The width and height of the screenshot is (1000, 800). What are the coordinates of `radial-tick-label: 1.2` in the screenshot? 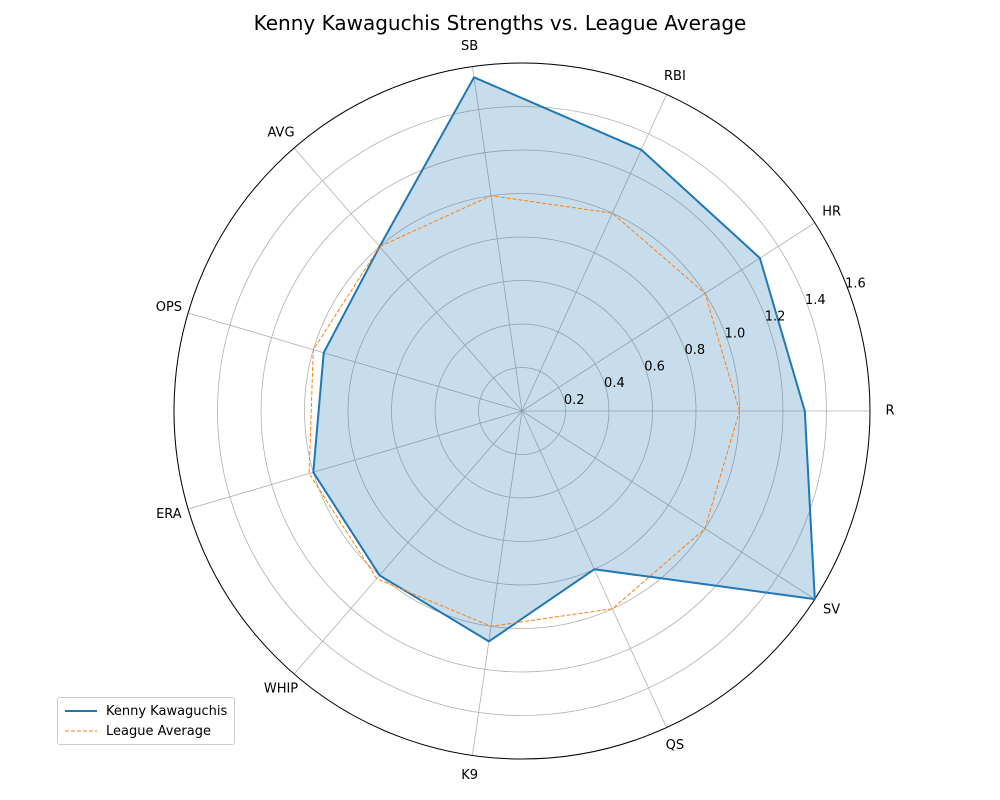 It's located at (775, 317).